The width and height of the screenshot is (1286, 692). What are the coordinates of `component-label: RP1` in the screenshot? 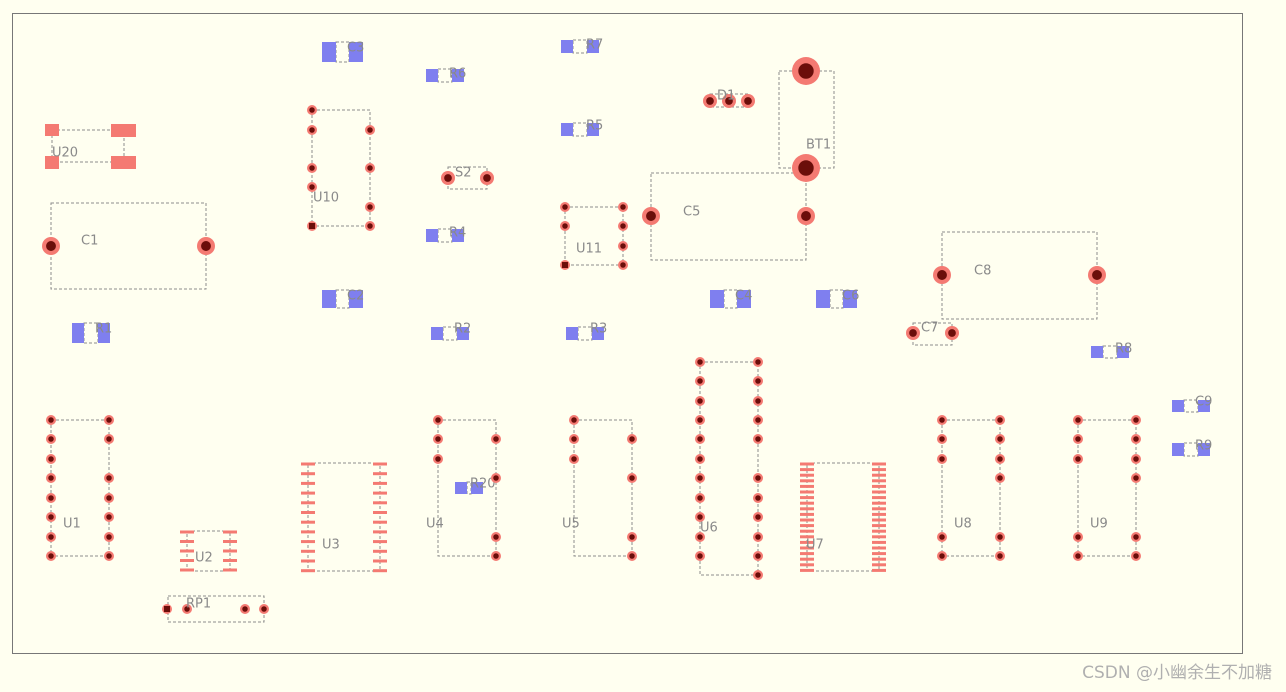 It's located at (198, 604).